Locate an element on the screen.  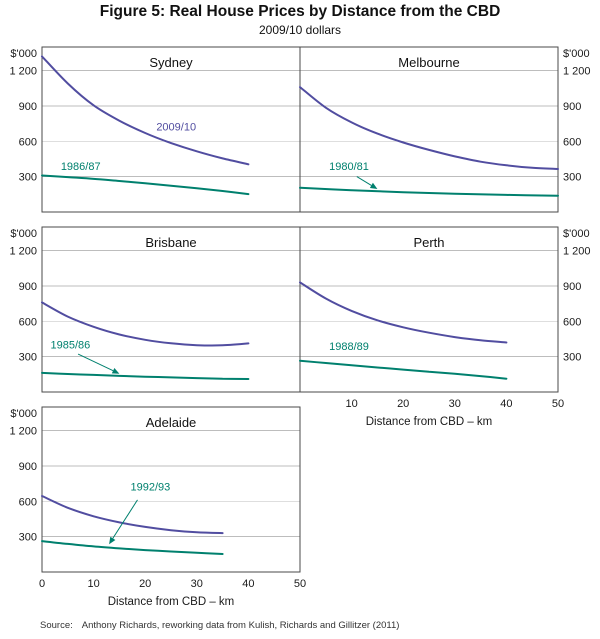
series-label: 1988/89 is located at coordinates (349, 347).